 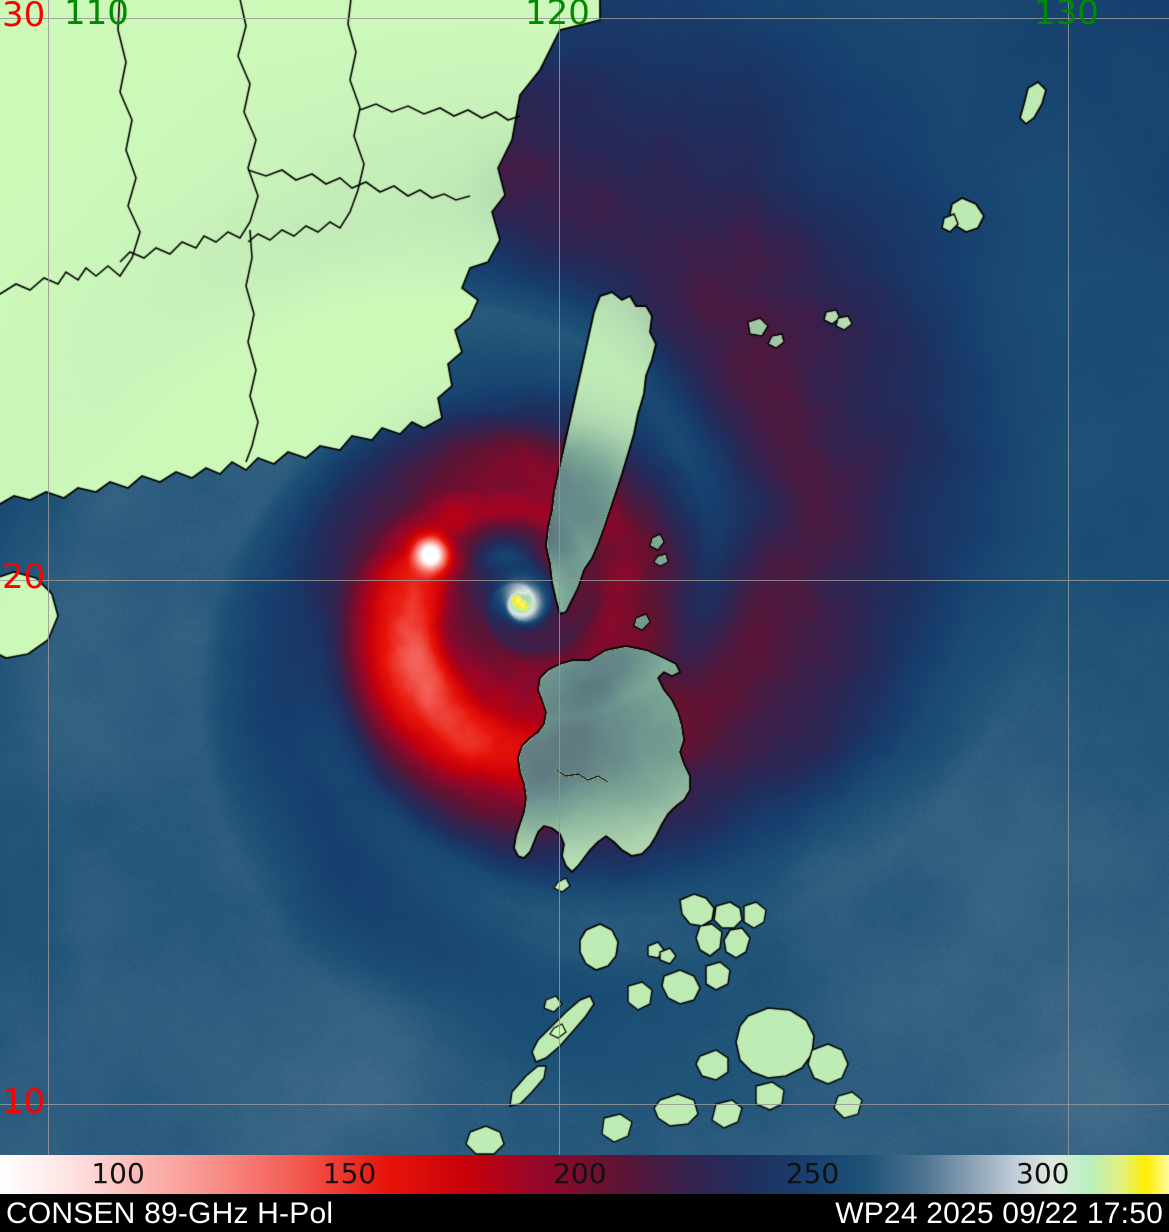 What do you see at coordinates (812, 1173) in the screenshot?
I see `colorbar-tick-250: 250` at bounding box center [812, 1173].